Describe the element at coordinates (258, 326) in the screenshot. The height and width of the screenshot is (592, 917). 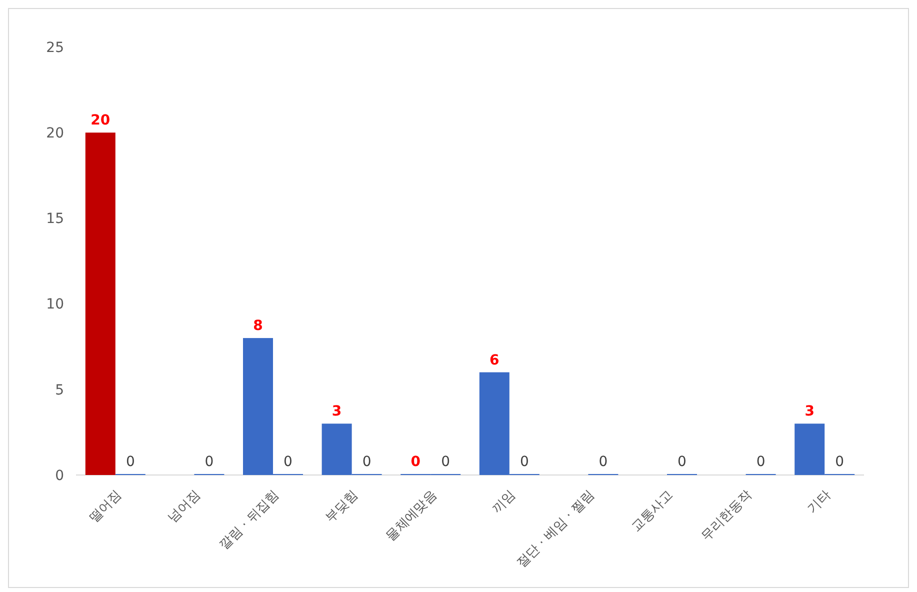
I see `data-label: 8` at that location.